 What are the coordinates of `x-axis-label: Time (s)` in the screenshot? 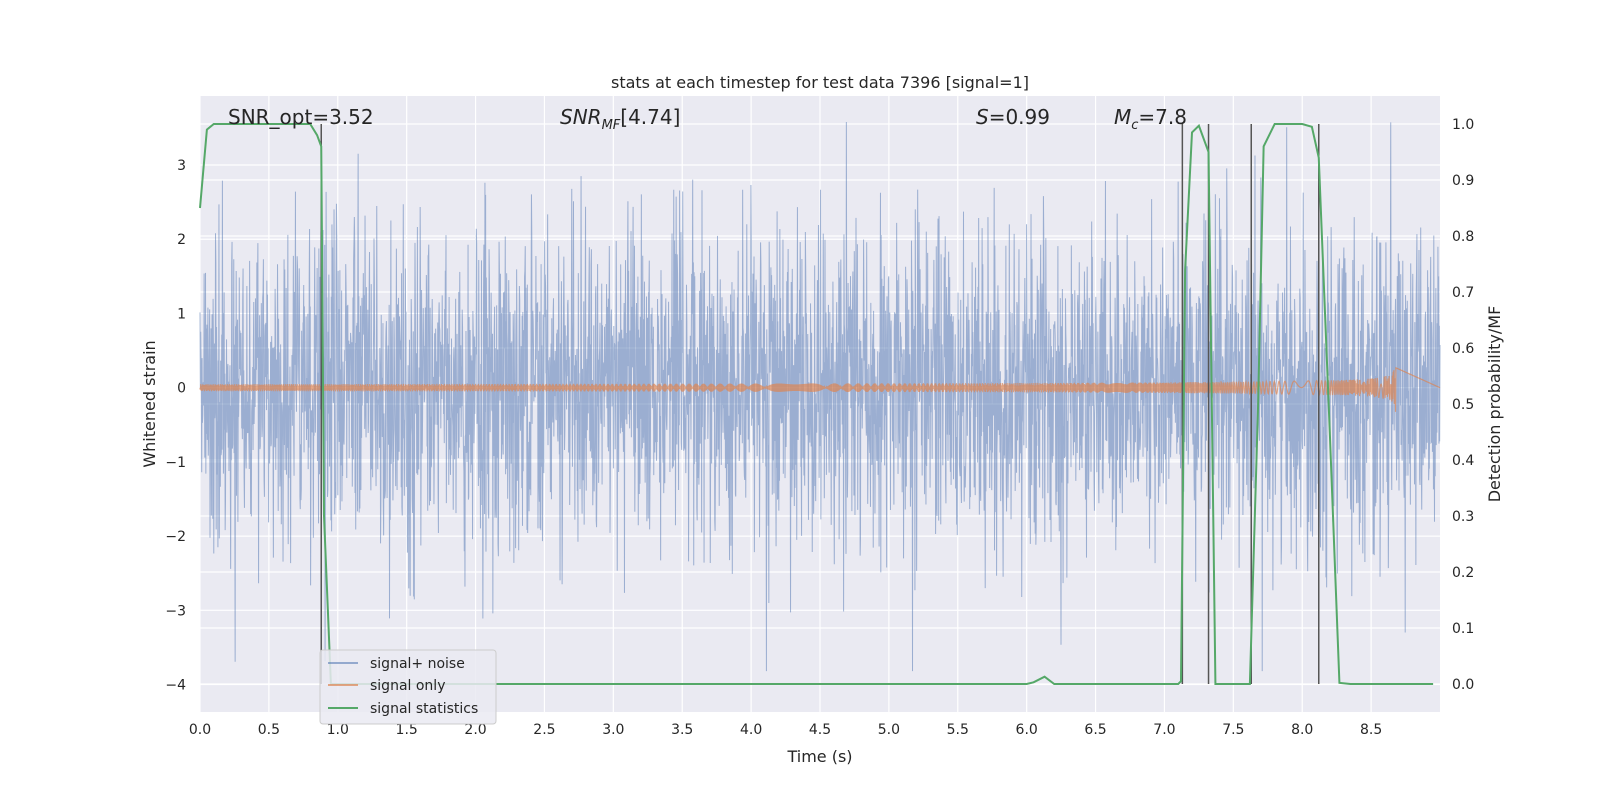 It's located at (819, 756).